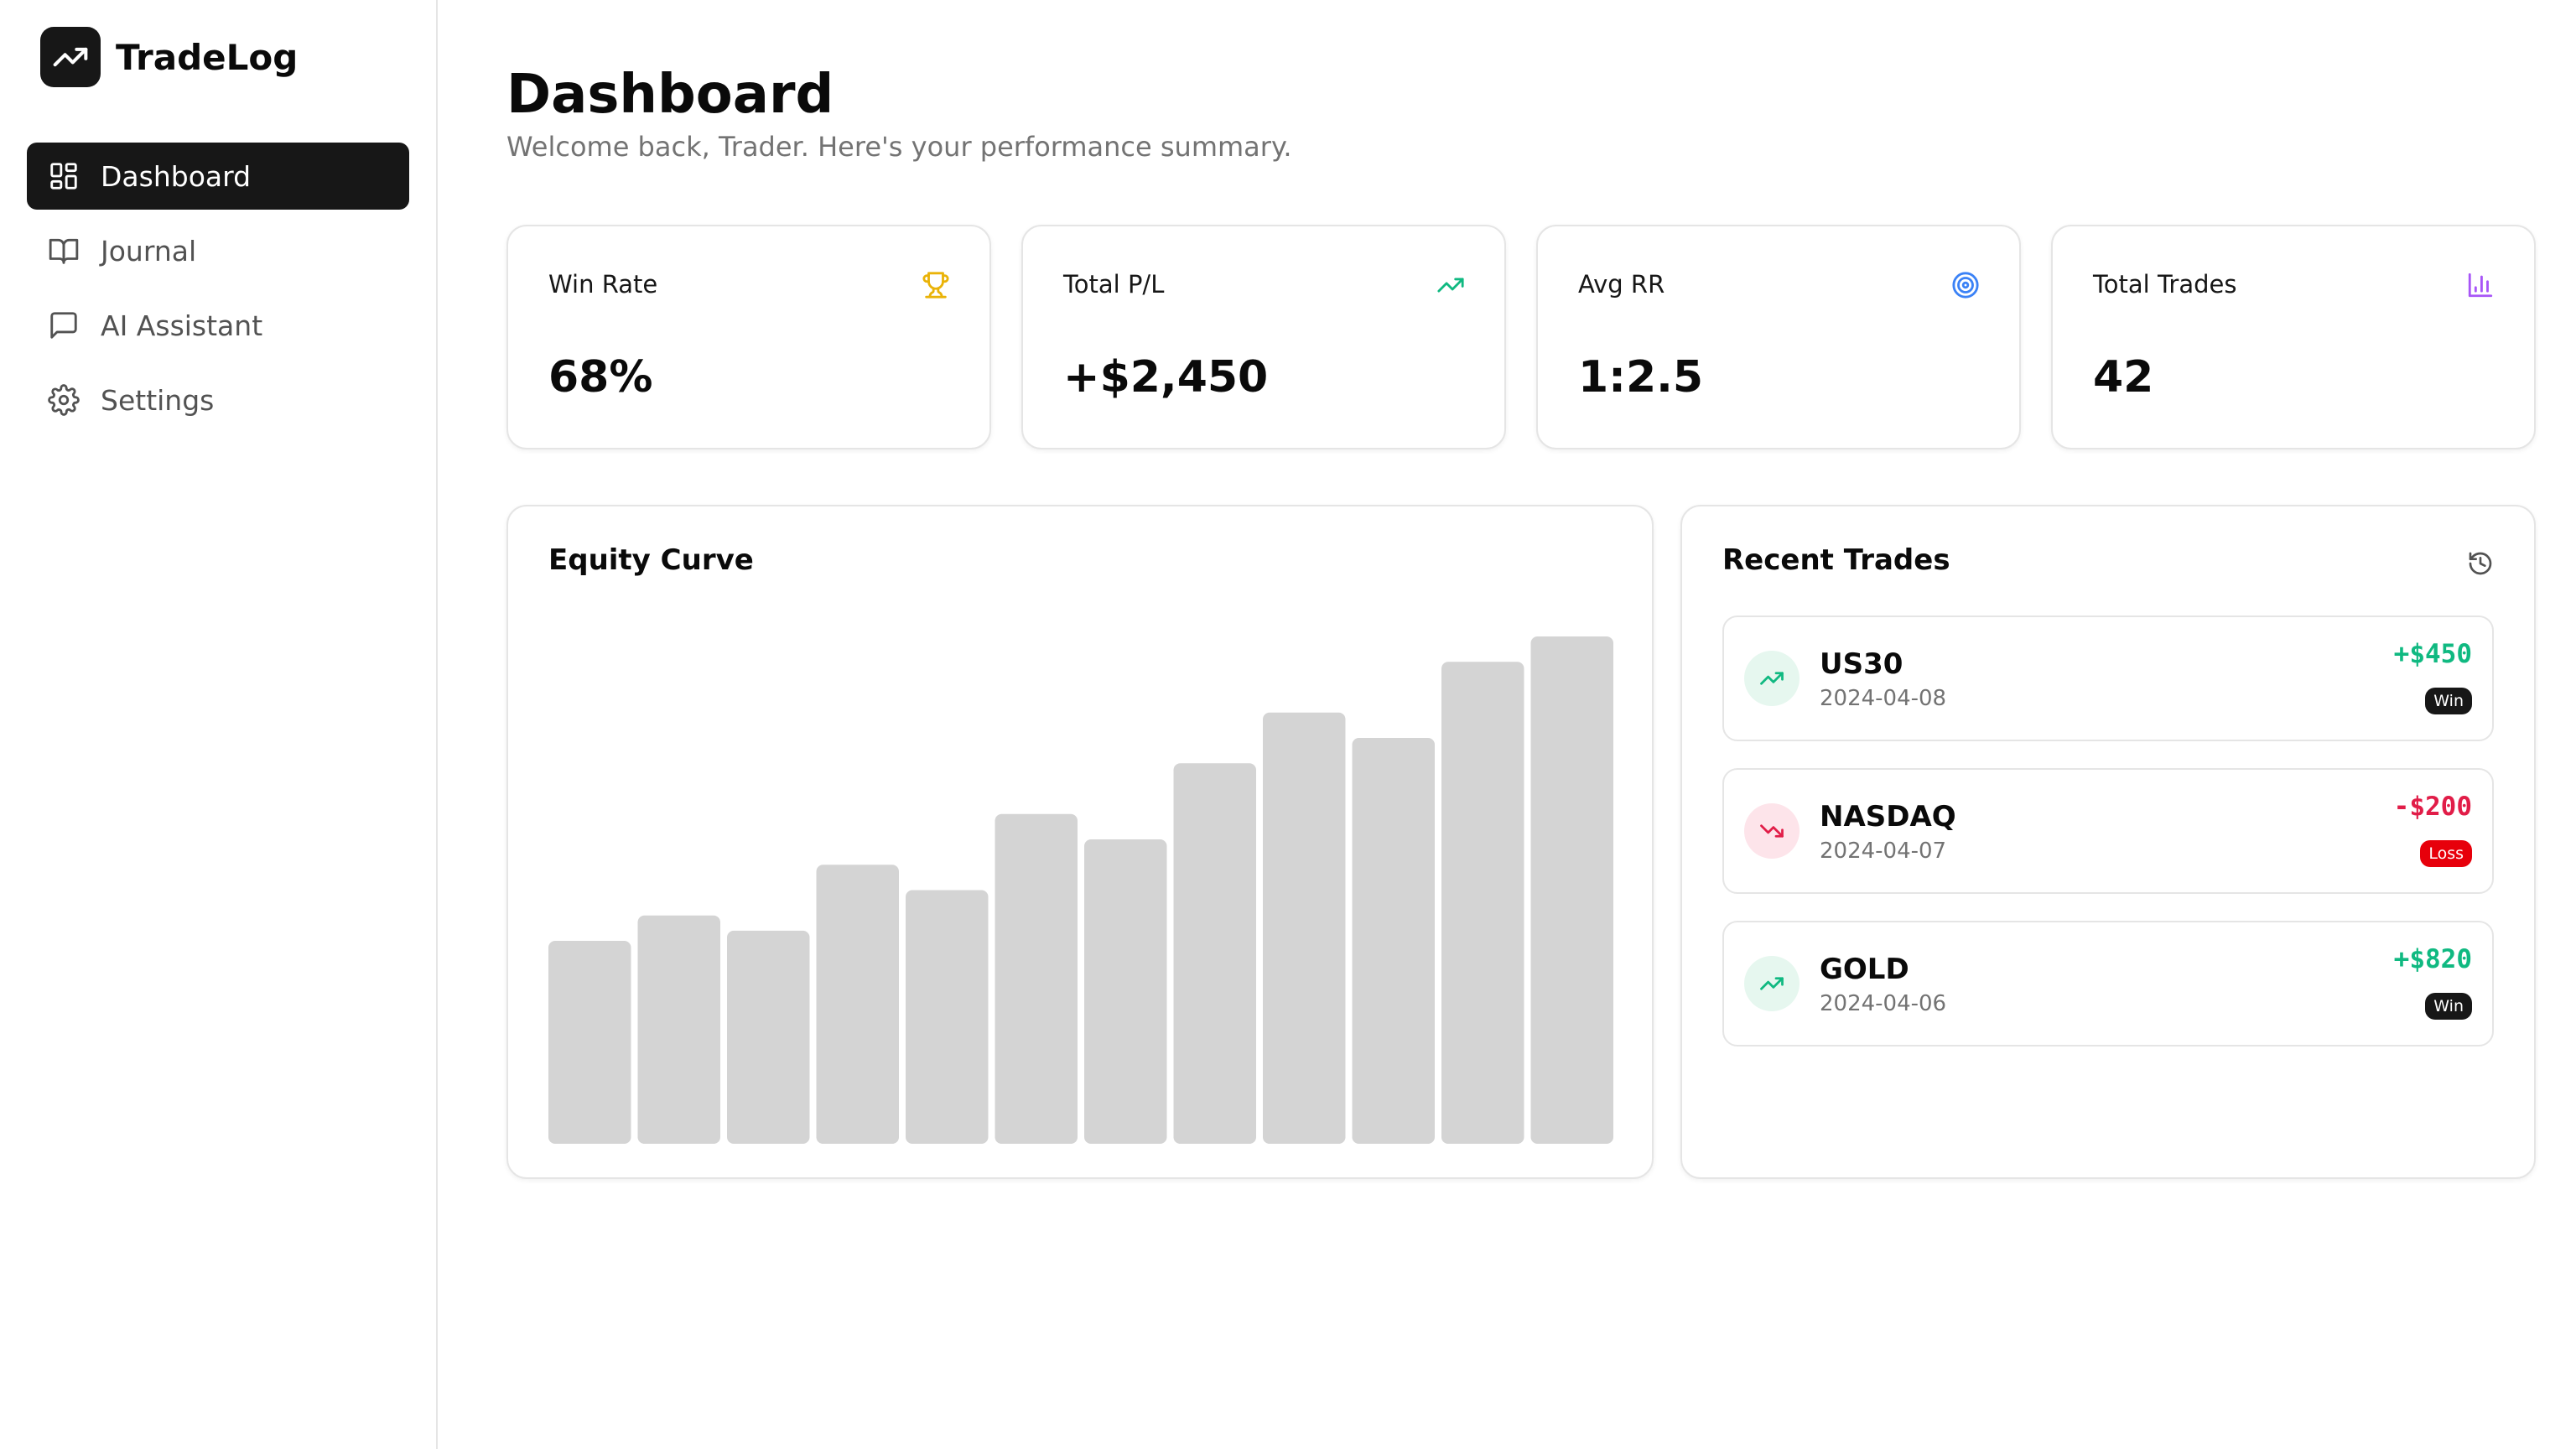 This screenshot has width=2576, height=1449. Describe the element at coordinates (1641, 377) in the screenshot. I see `stat-value: 1:2.5` at that location.